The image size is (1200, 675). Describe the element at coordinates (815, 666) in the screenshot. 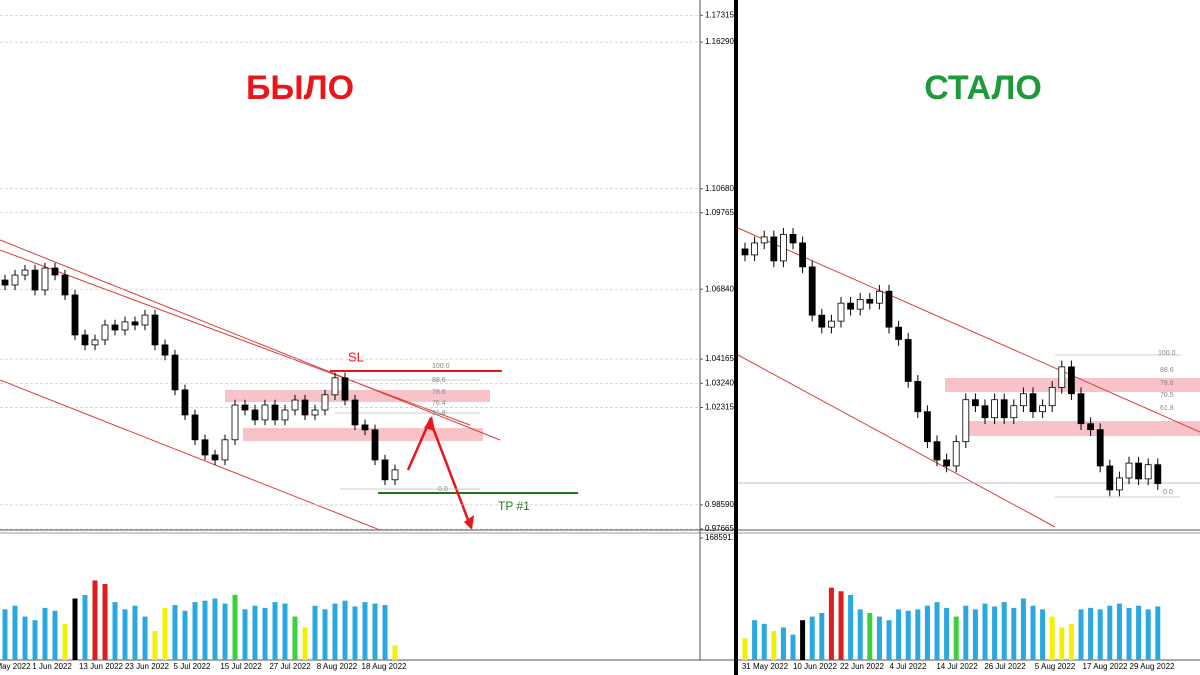

I see `x-tick-label: 10 Jun 2022` at that location.